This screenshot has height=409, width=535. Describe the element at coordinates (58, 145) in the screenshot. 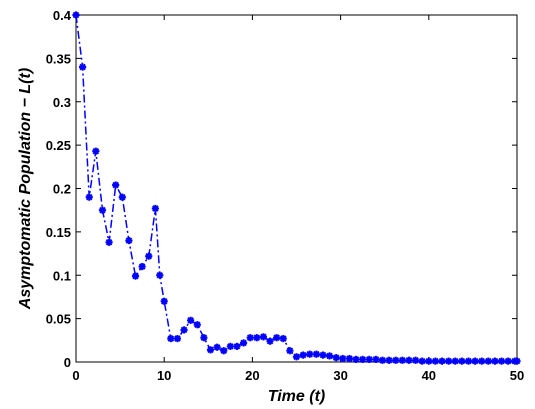

I see `y-tick-label: 0.25` at that location.